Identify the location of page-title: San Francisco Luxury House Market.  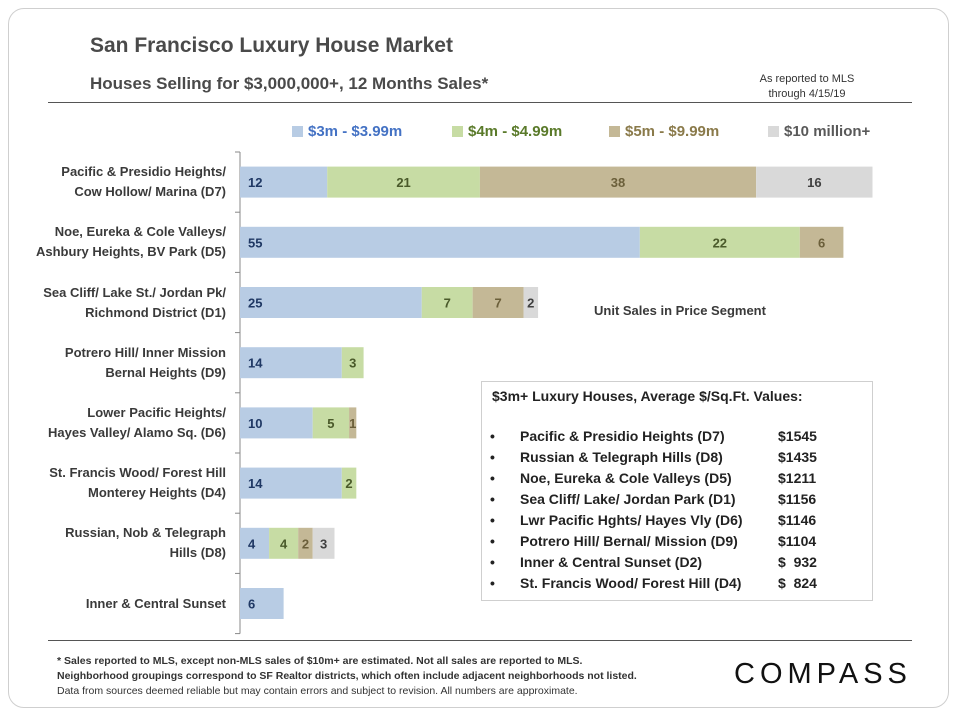
(271, 45).